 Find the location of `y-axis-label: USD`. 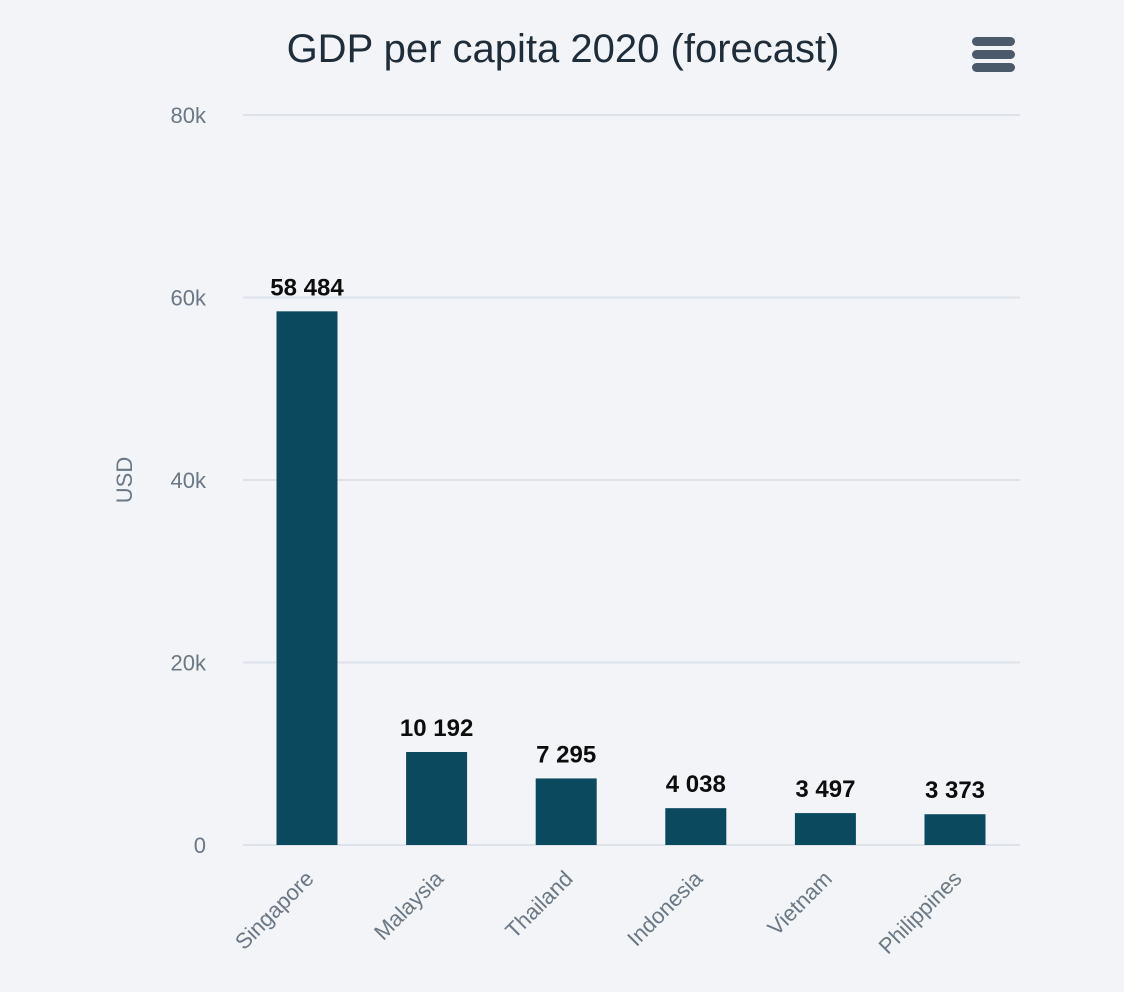

y-axis-label: USD is located at coordinates (124, 480).